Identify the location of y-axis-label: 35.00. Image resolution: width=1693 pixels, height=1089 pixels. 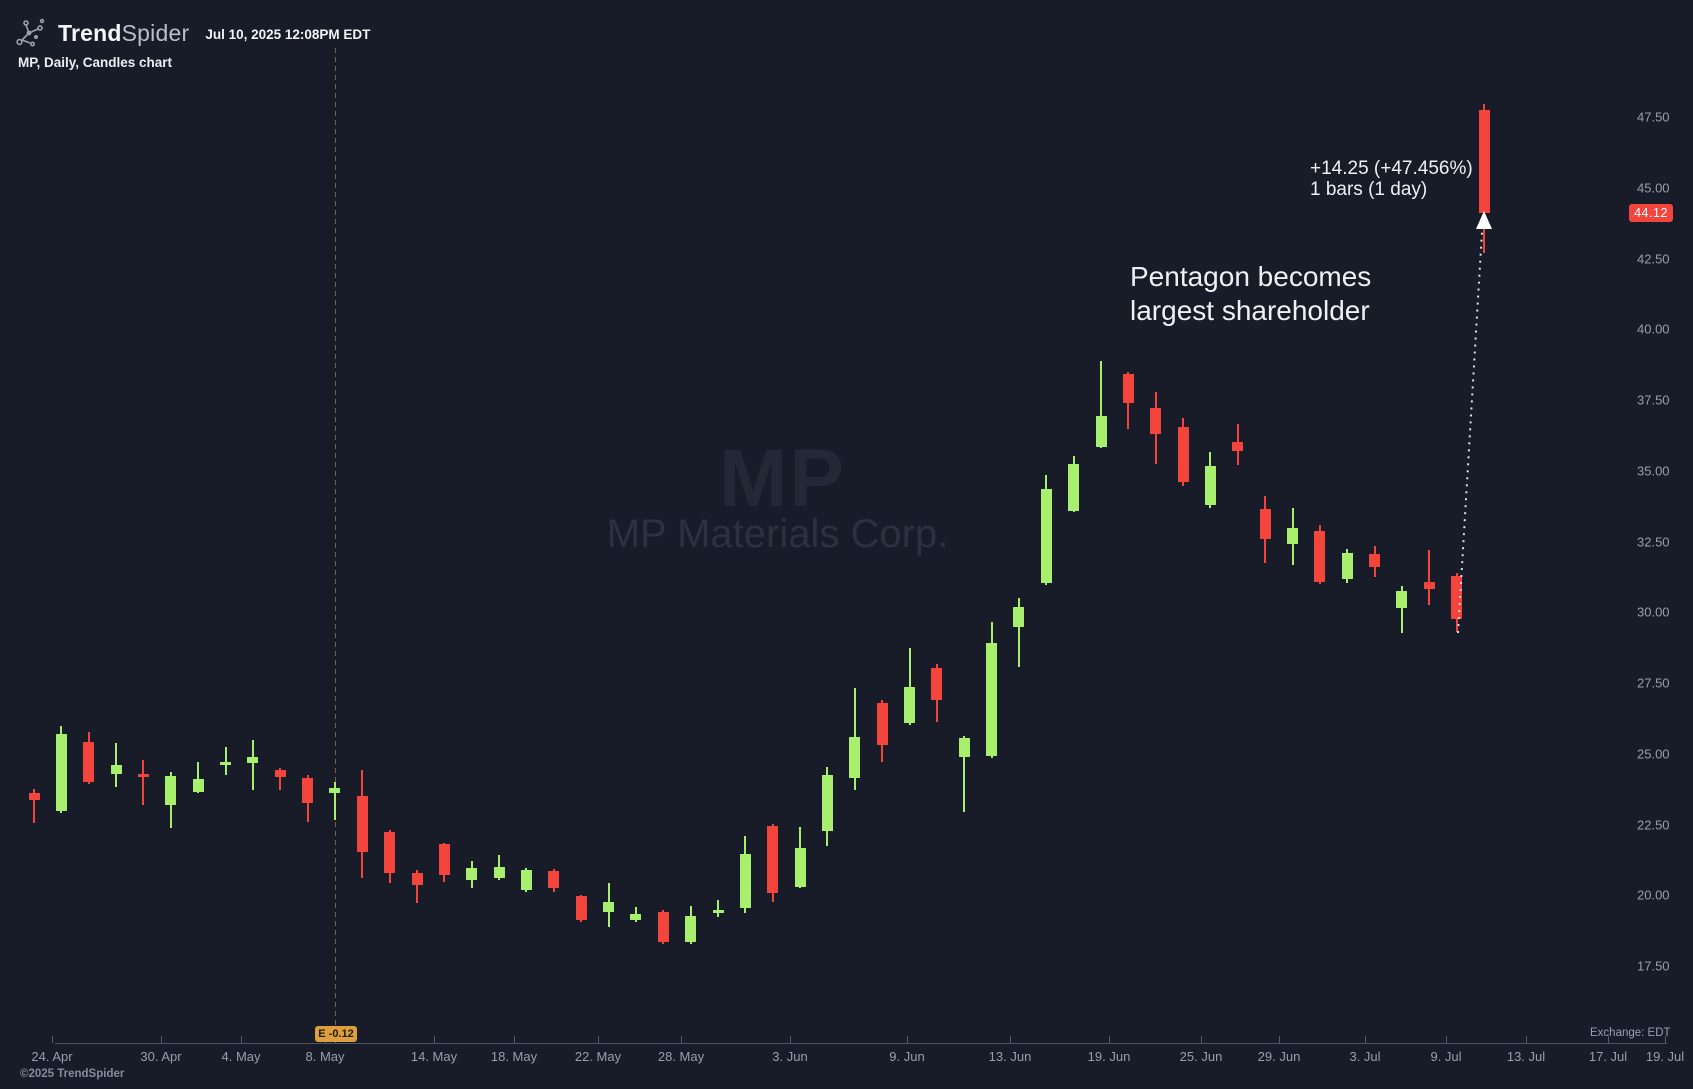
(1653, 471).